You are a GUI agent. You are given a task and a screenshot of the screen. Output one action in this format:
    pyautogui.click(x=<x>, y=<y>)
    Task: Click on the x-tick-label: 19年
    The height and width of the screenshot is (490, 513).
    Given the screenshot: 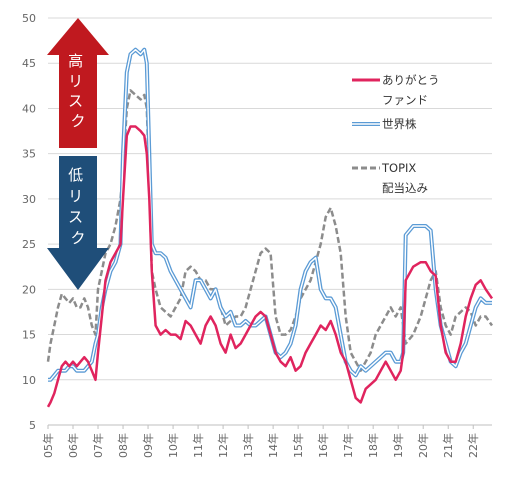 What is the action you would take?
    pyautogui.click(x=398, y=445)
    